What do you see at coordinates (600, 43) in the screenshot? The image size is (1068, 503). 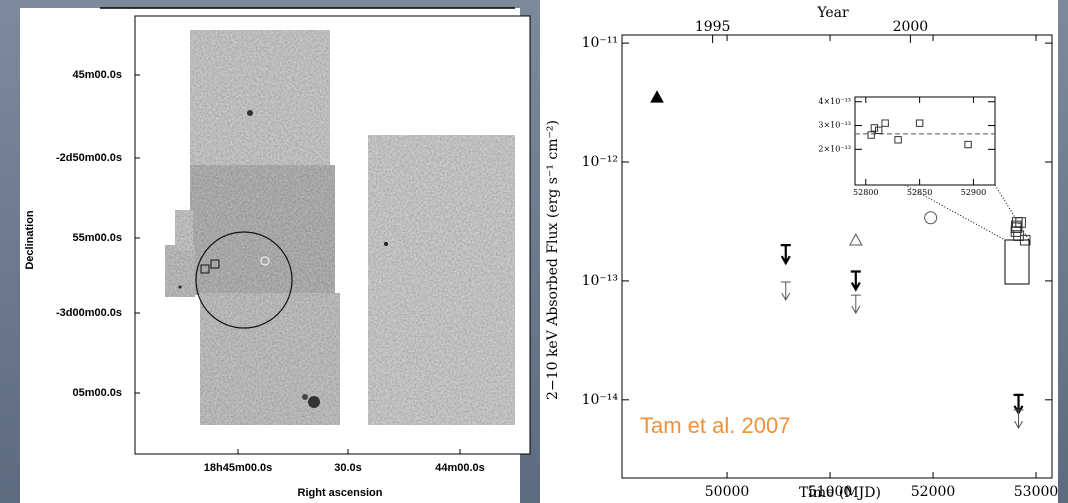 I see `y-tick-label: 10⁻¹¹` at bounding box center [600, 43].